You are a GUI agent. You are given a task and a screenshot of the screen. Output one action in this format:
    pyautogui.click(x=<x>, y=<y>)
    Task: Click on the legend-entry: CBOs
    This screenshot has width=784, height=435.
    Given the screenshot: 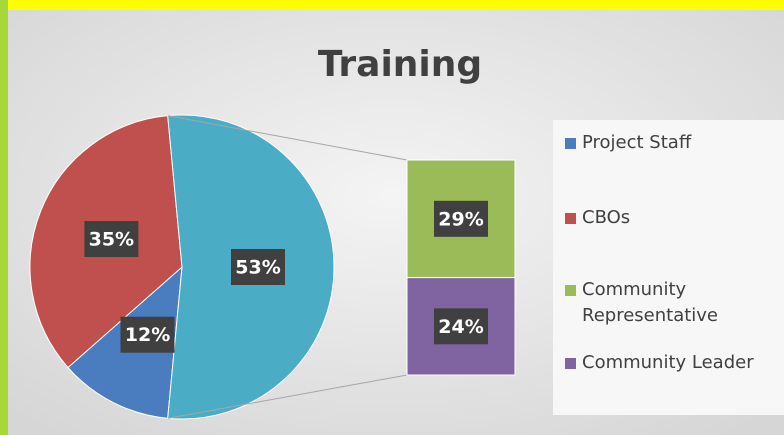 What is the action you would take?
    pyautogui.click(x=672, y=218)
    